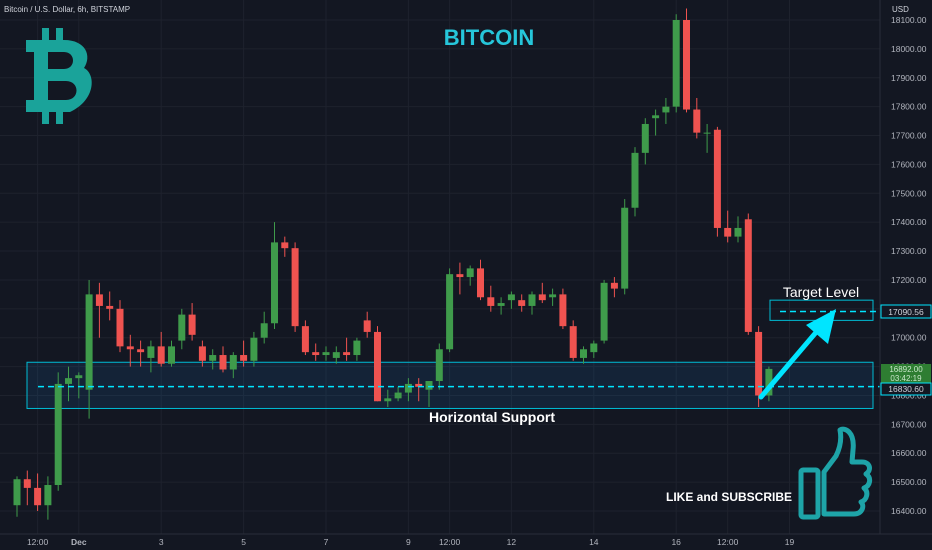 This screenshot has width=932, height=550. I want to click on bitcoin-logo-icon, so click(59, 76).